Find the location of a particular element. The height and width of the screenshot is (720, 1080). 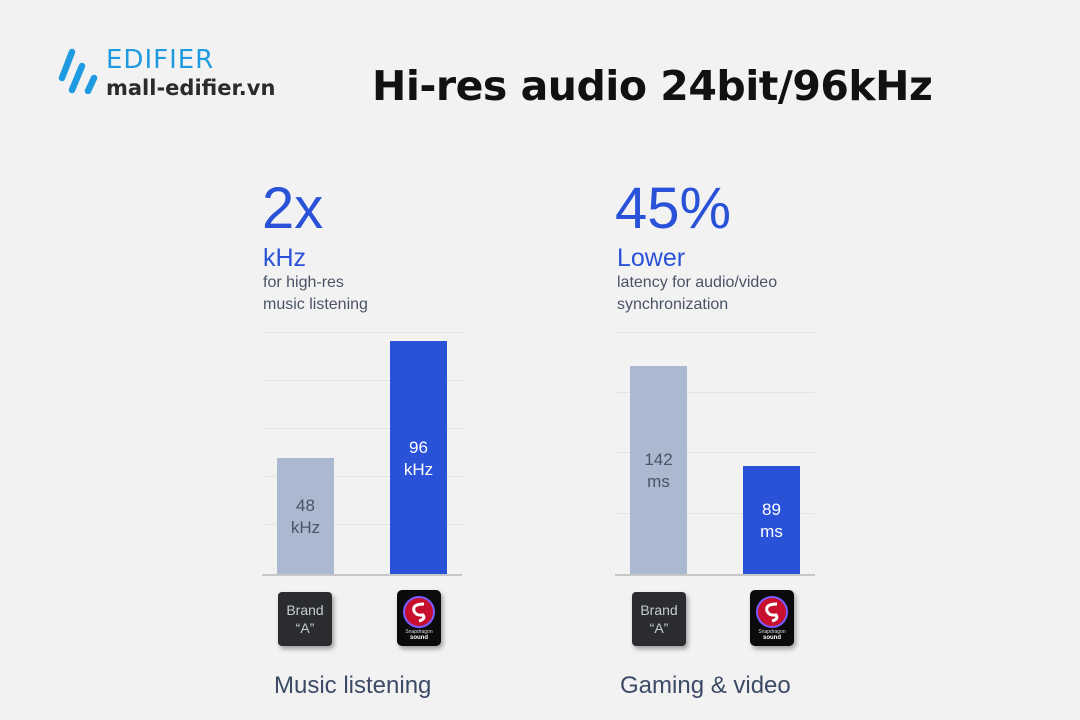

bar-snapdragon-96khz: 96 kHz is located at coordinates (418, 458).